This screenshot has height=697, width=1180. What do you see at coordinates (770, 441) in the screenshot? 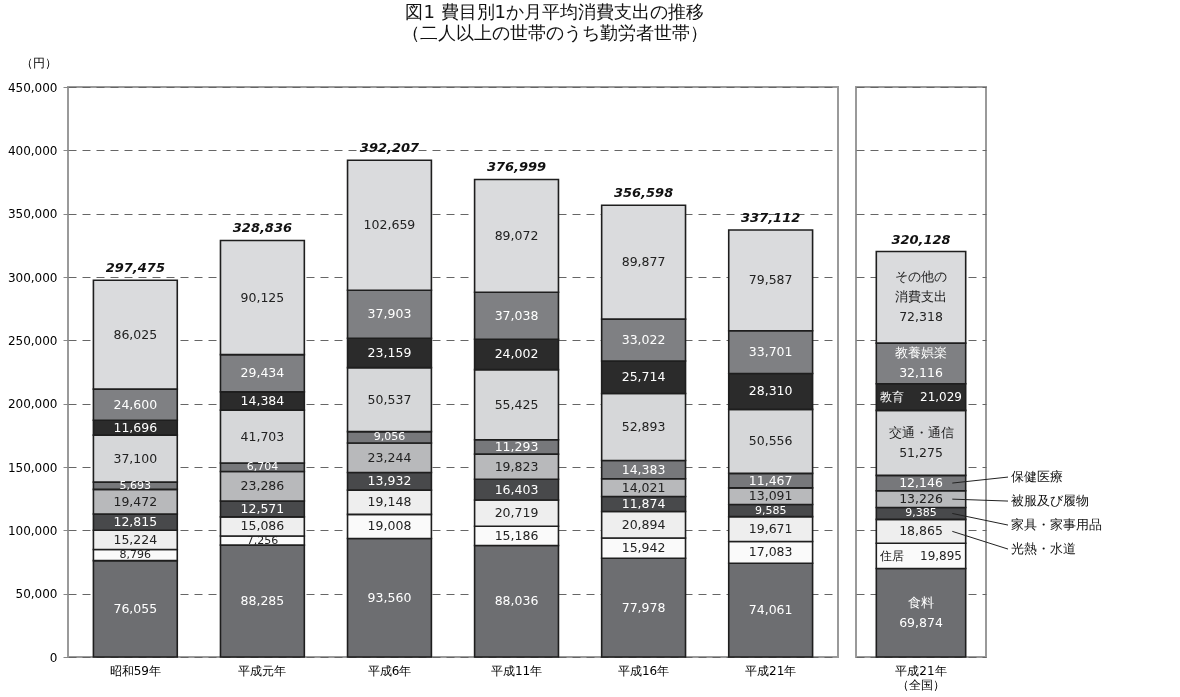
I see `data-label: 50,556` at bounding box center [770, 441].